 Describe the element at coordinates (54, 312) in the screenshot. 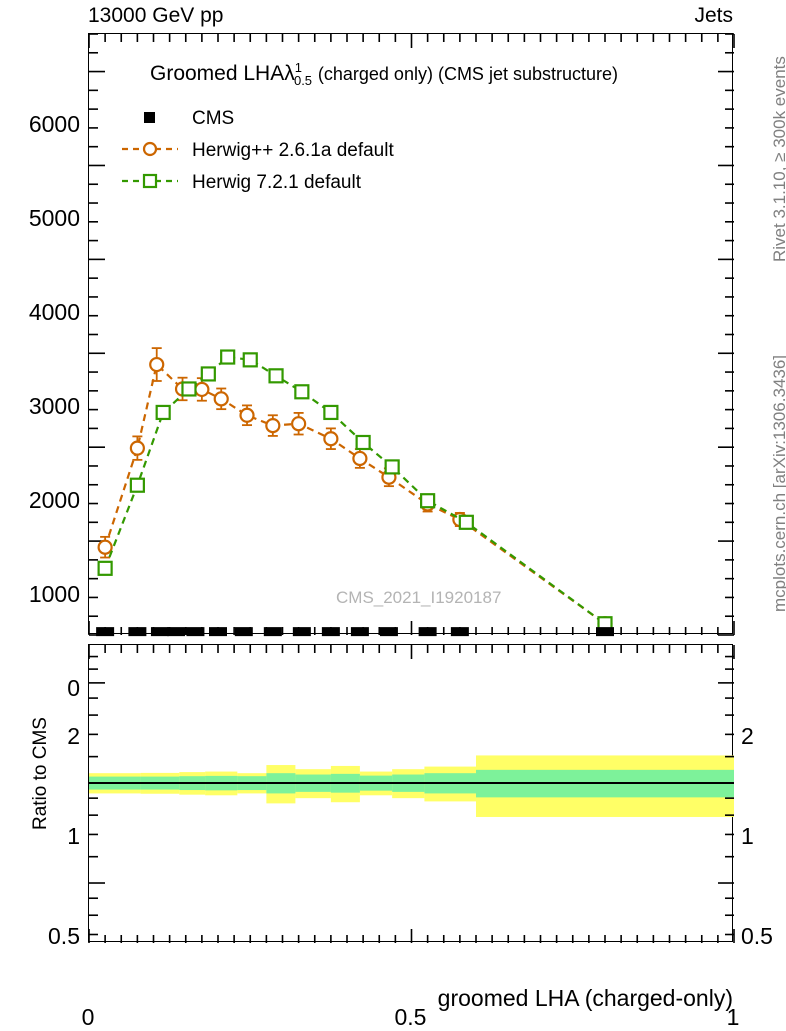

I see `y-tick-label: 4000` at that location.